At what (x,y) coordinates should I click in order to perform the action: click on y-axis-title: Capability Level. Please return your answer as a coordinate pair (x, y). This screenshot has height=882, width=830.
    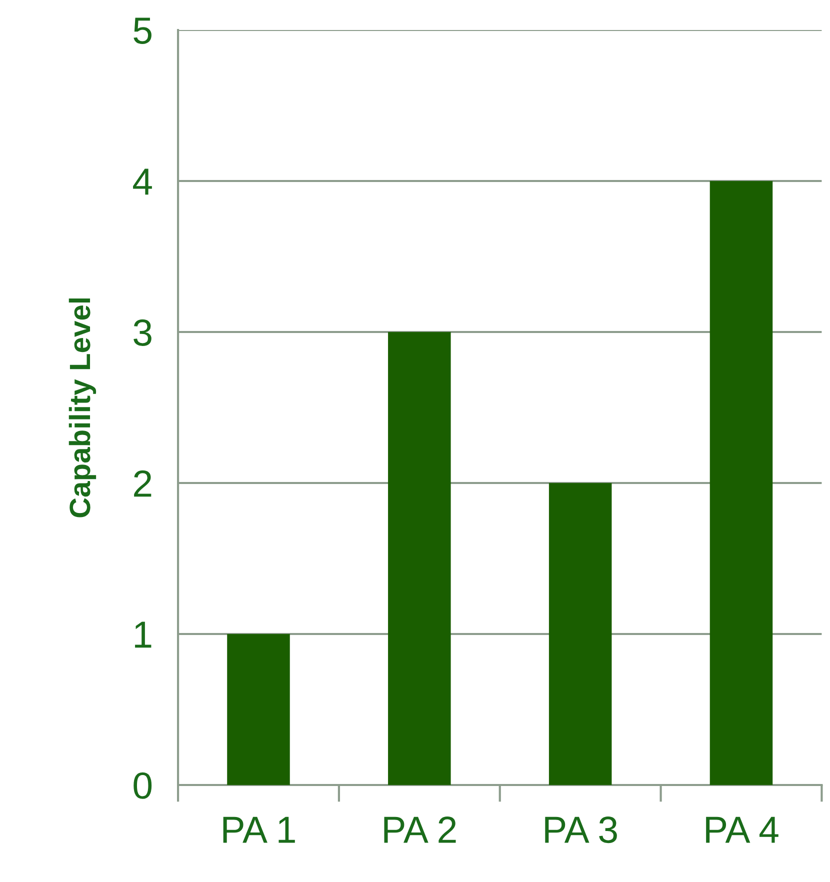
    Looking at the image, I should click on (82, 408).